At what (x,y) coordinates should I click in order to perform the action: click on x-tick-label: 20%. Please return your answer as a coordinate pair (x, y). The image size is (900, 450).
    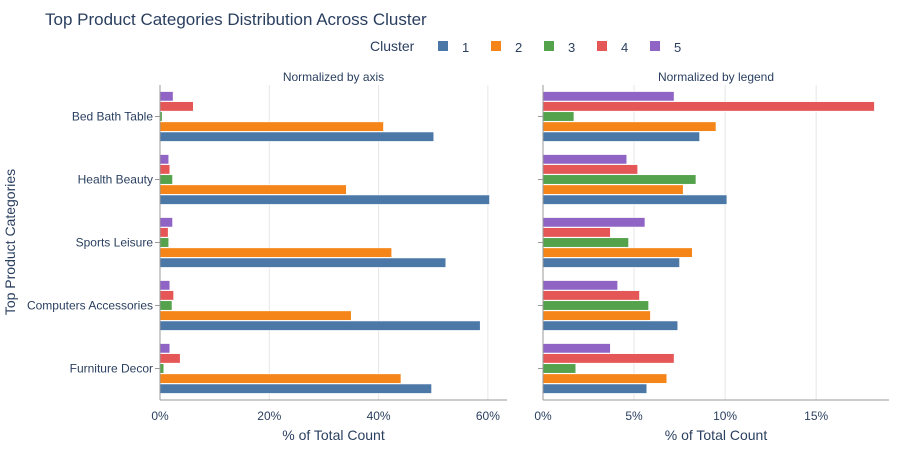
    Looking at the image, I should click on (269, 416).